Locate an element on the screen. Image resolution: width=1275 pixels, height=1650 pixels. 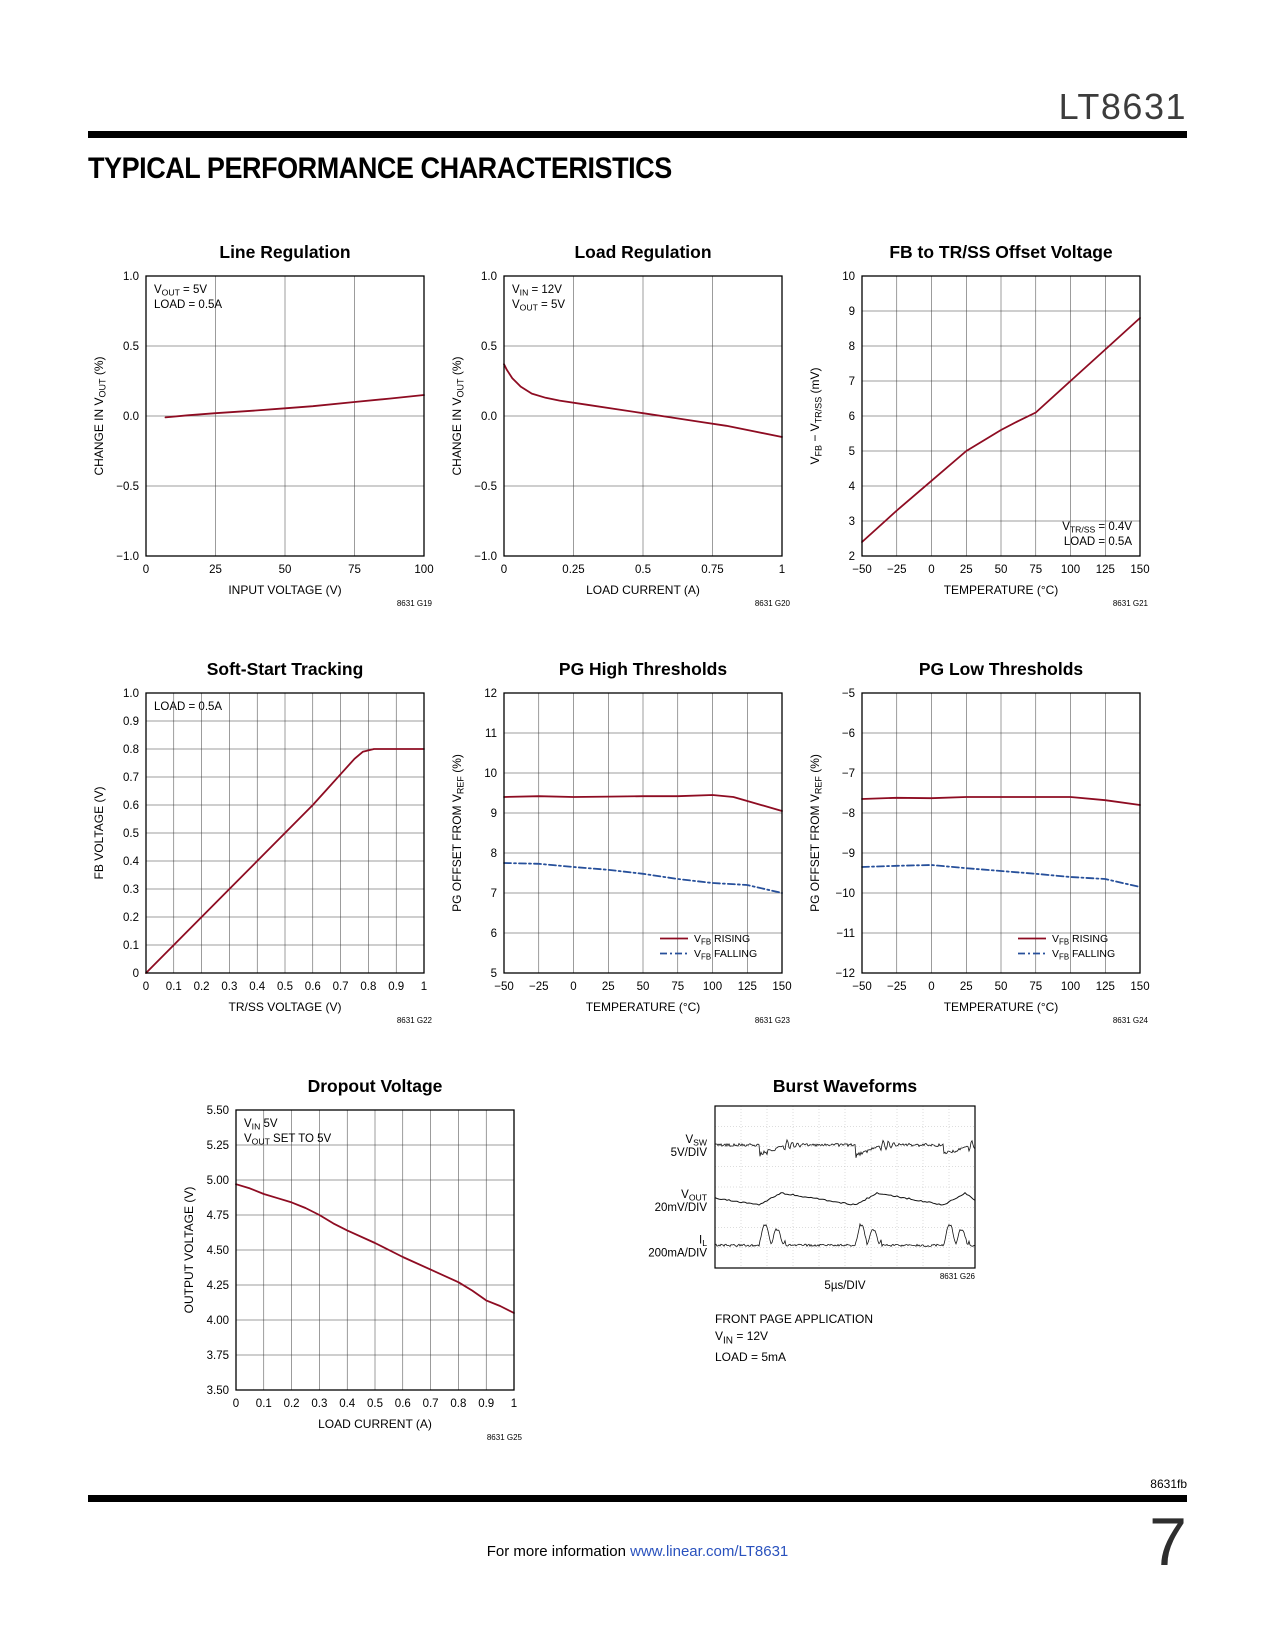
svg-text: 8631 G22 is located at coordinates (415, 1020).